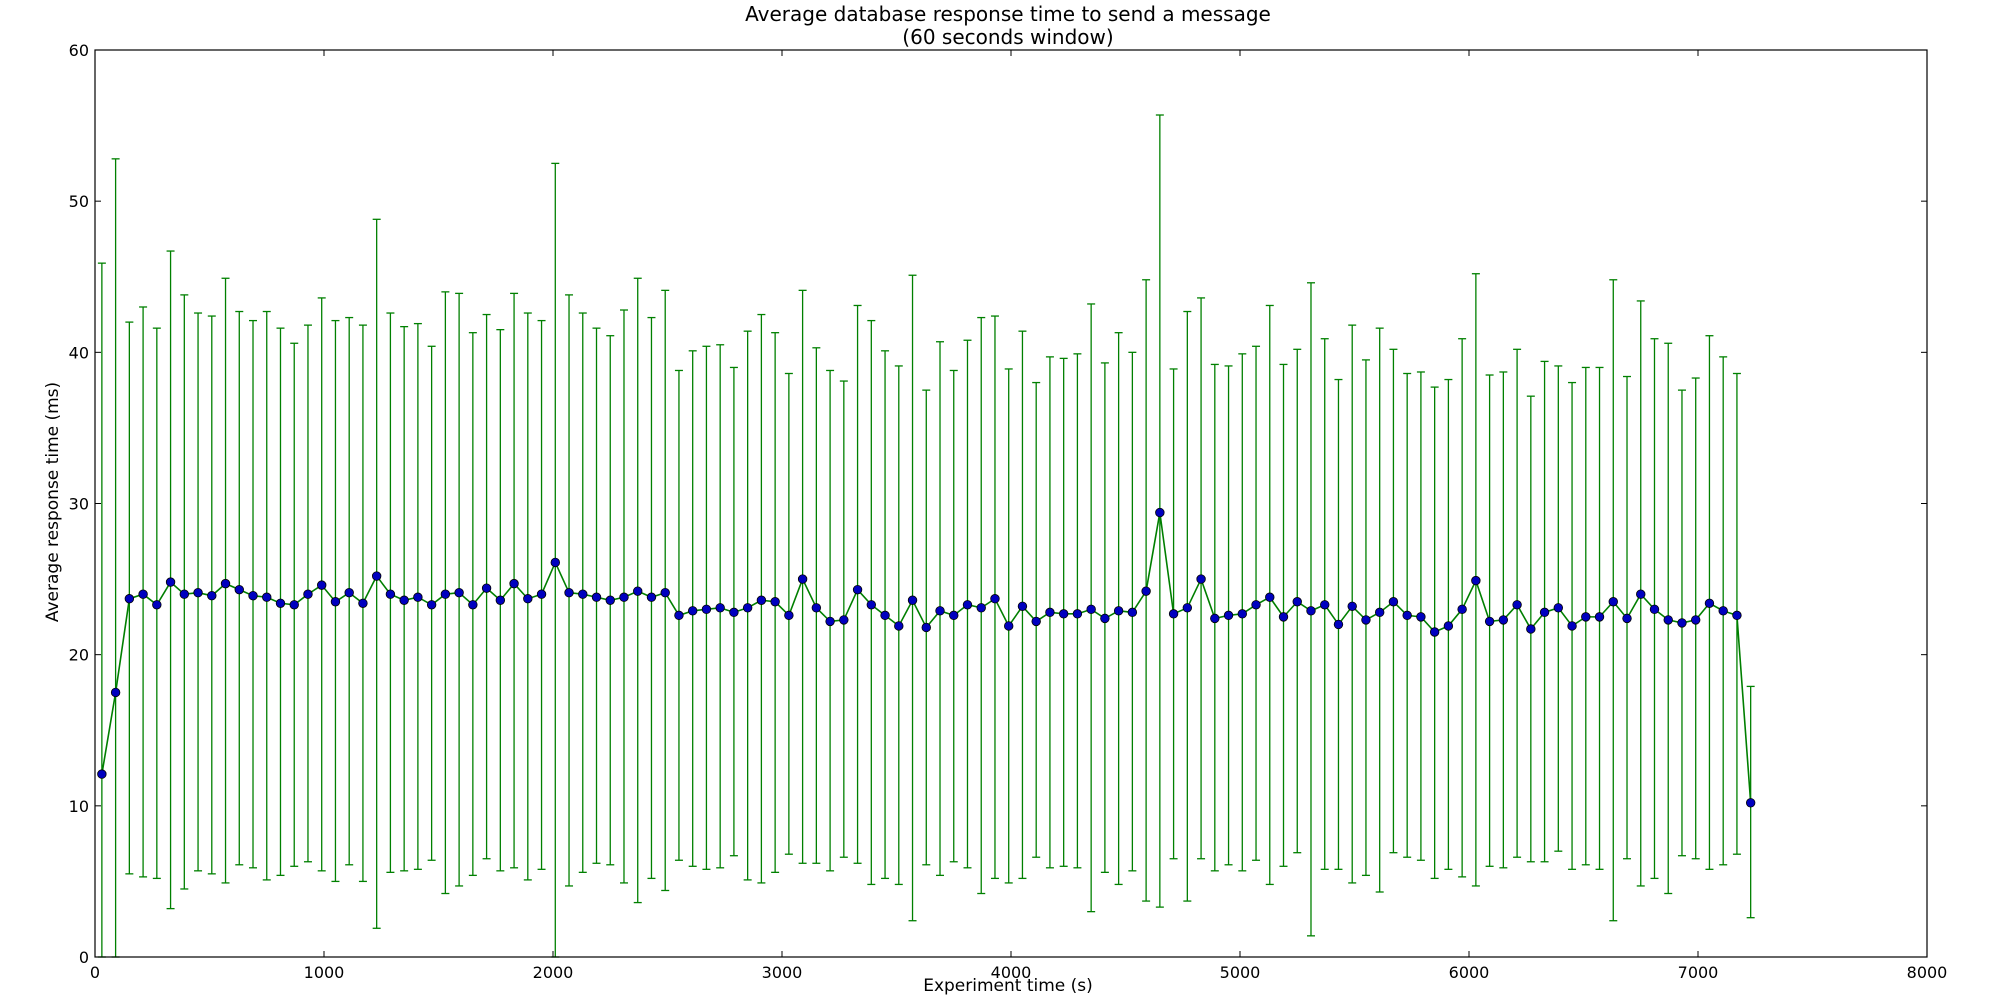 The width and height of the screenshot is (2000, 996). What do you see at coordinates (79, 806) in the screenshot?
I see `y-tick-label: 10` at bounding box center [79, 806].